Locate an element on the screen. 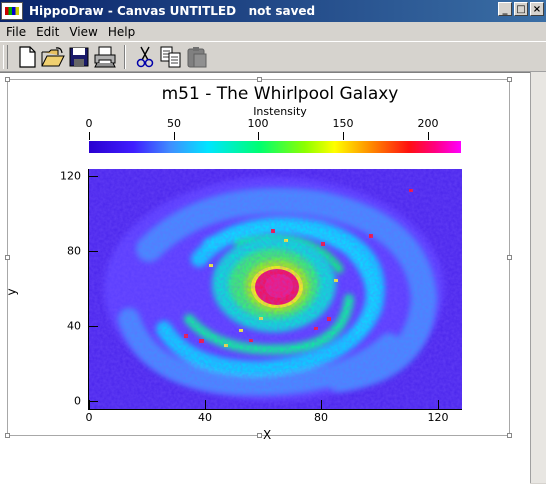 The image size is (546, 484). menu-file: File is located at coordinates (16, 31).